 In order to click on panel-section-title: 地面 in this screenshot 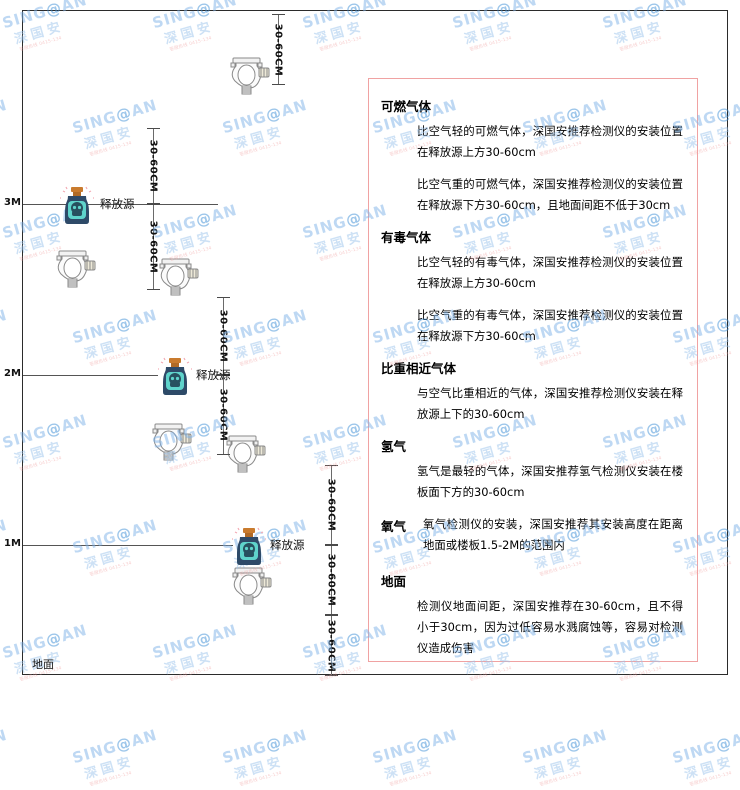, I will do `click(394, 581)`.